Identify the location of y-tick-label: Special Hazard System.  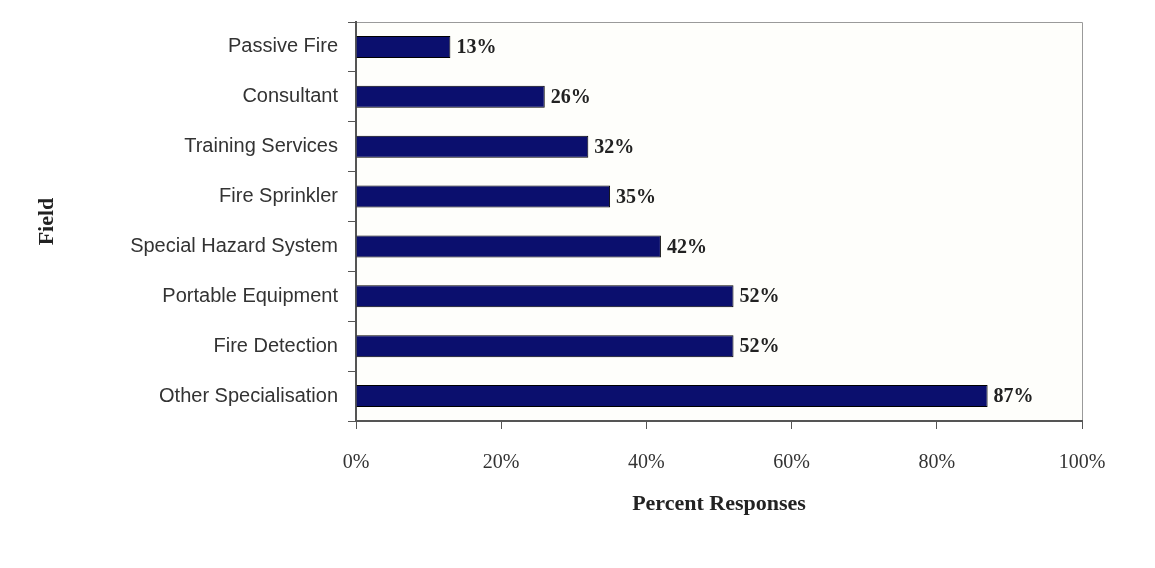
(234, 244).